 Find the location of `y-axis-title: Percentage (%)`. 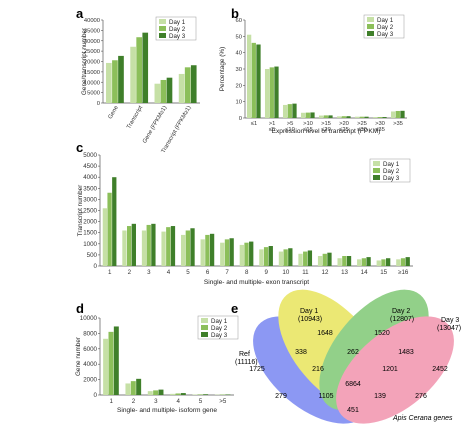

y-axis-title: Percentage (%) is located at coordinates (222, 69).